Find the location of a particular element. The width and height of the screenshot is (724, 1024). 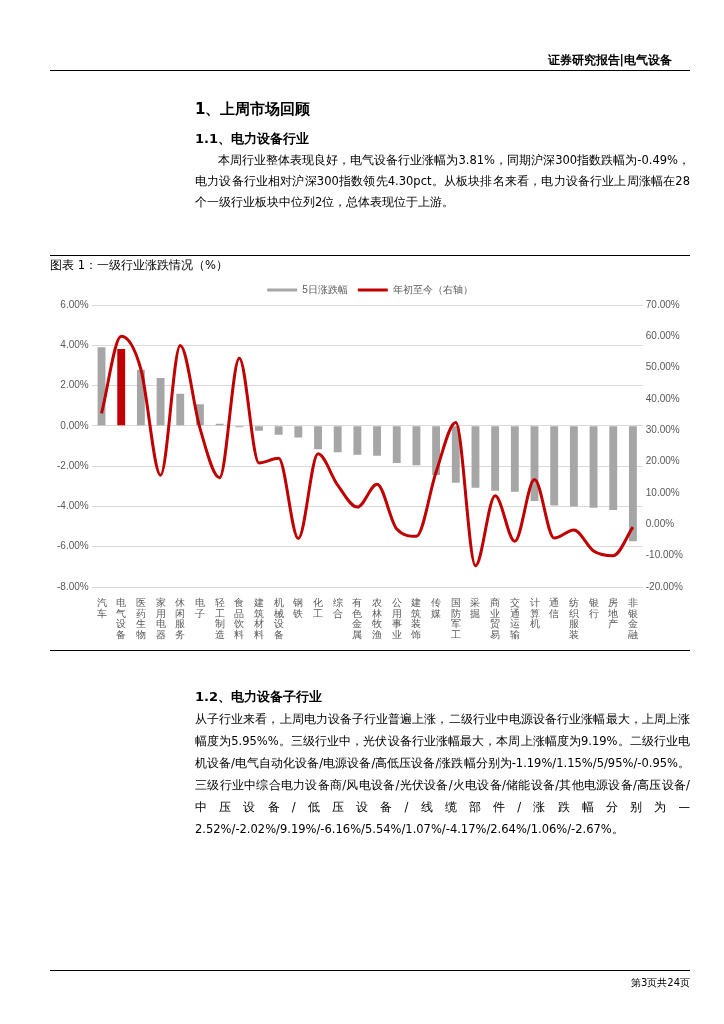

y2-tick-label: 60.00% is located at coordinates (662, 336).